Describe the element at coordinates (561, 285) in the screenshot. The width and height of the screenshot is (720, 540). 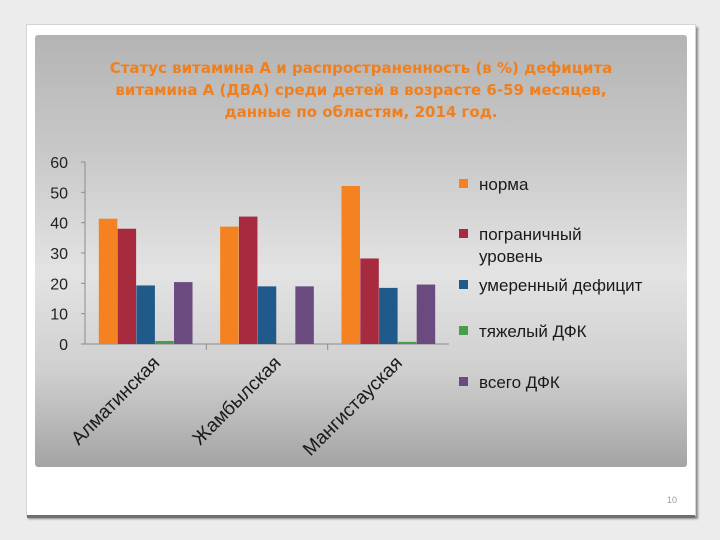
I see `legend-label: умеренный дефицит` at that location.